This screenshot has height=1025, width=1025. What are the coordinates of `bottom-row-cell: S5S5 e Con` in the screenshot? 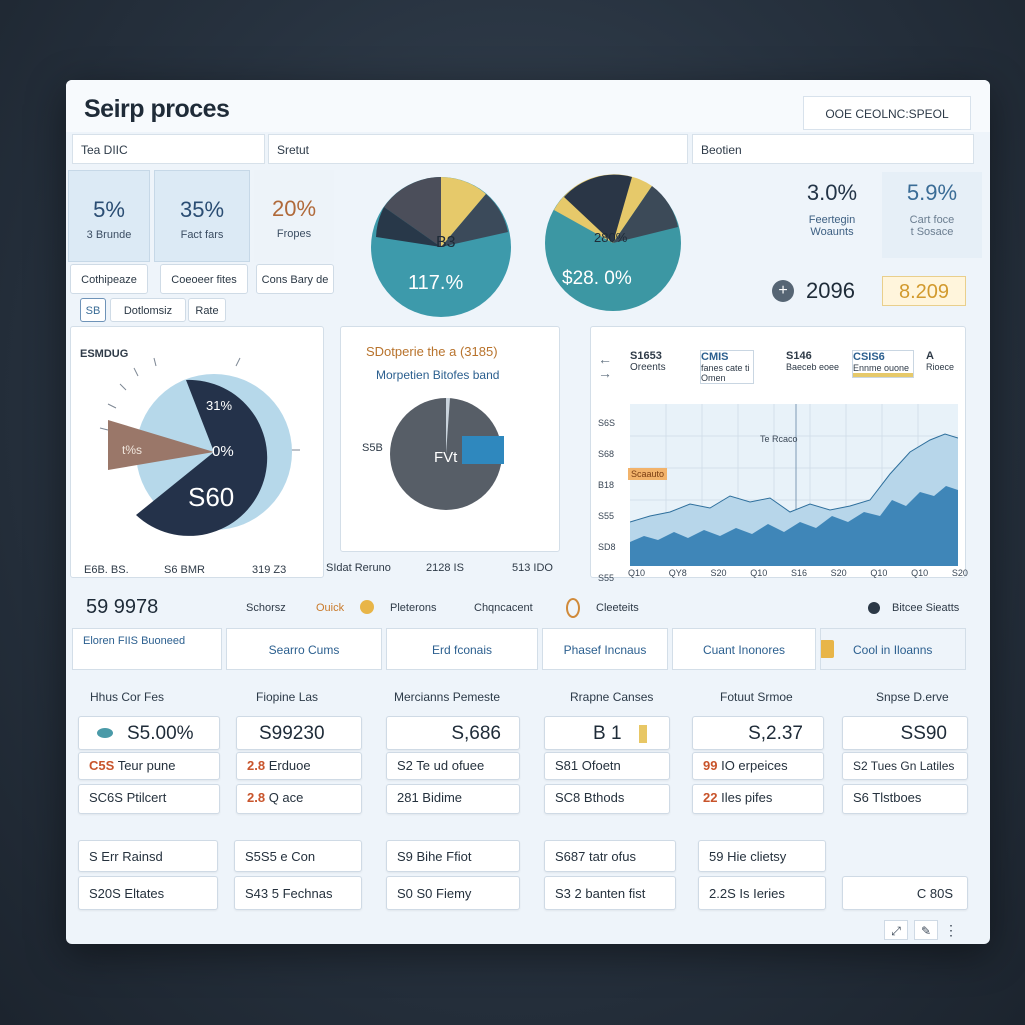 It's located at (298, 856).